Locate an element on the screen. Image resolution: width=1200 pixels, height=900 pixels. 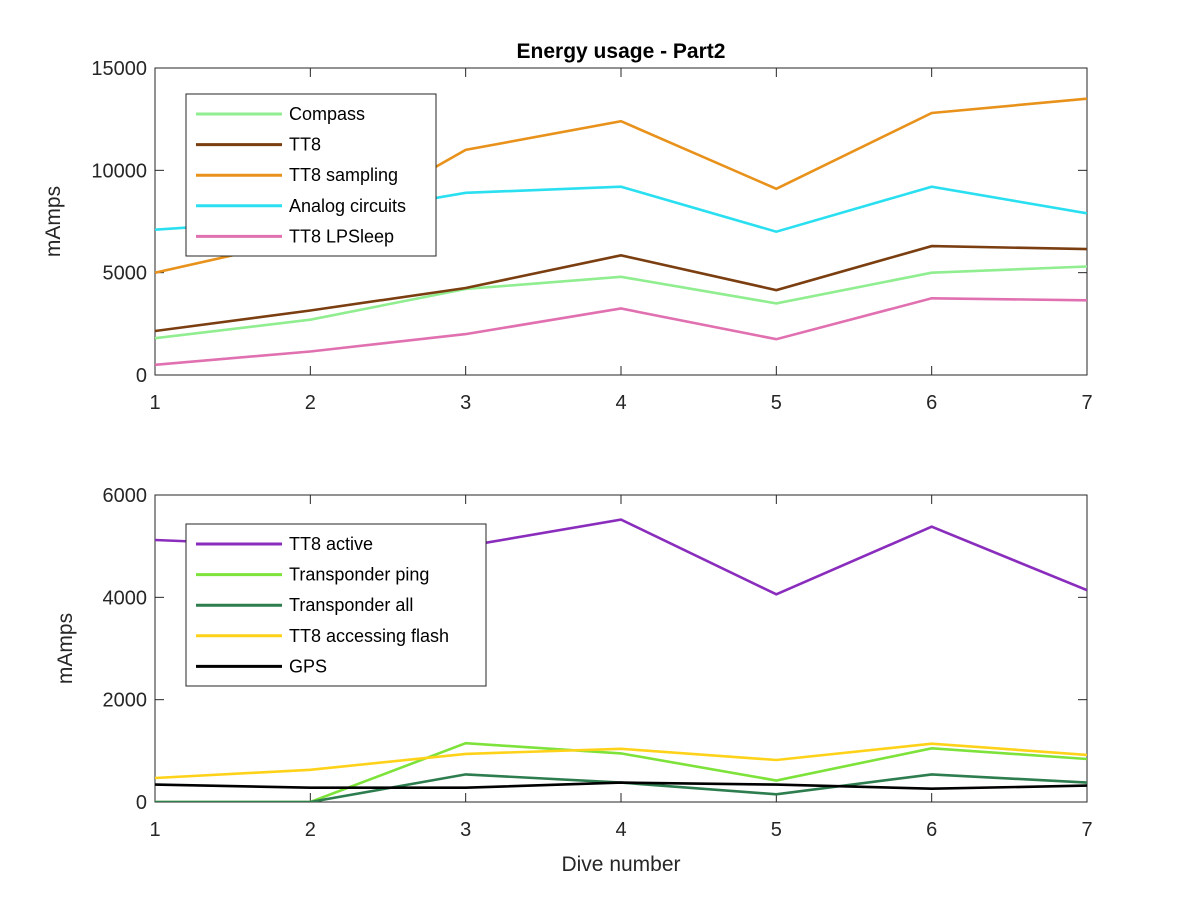
bottom-legend-label-transponder-all: Transponder all is located at coordinates (351, 605).